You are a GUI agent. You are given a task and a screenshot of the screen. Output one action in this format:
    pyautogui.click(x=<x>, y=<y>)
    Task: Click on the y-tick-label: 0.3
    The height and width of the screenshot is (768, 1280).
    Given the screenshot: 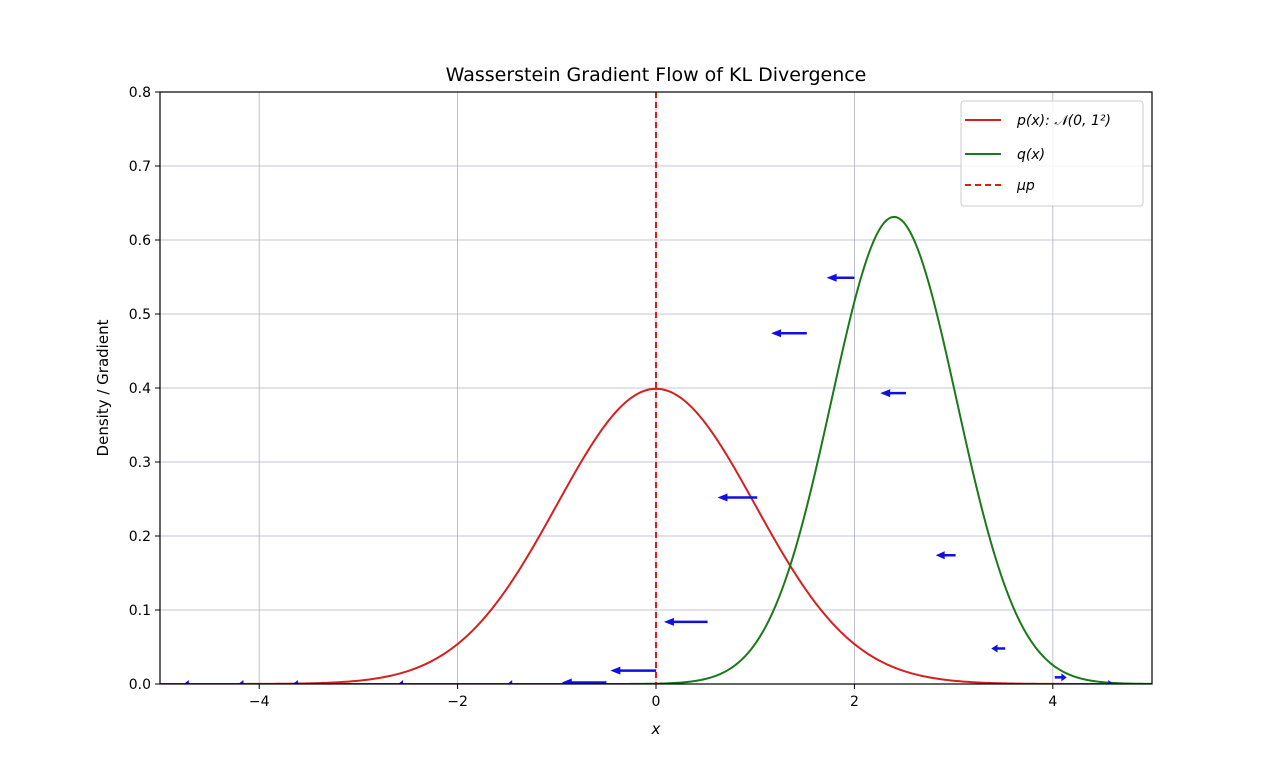 What is the action you would take?
    pyautogui.click(x=140, y=463)
    